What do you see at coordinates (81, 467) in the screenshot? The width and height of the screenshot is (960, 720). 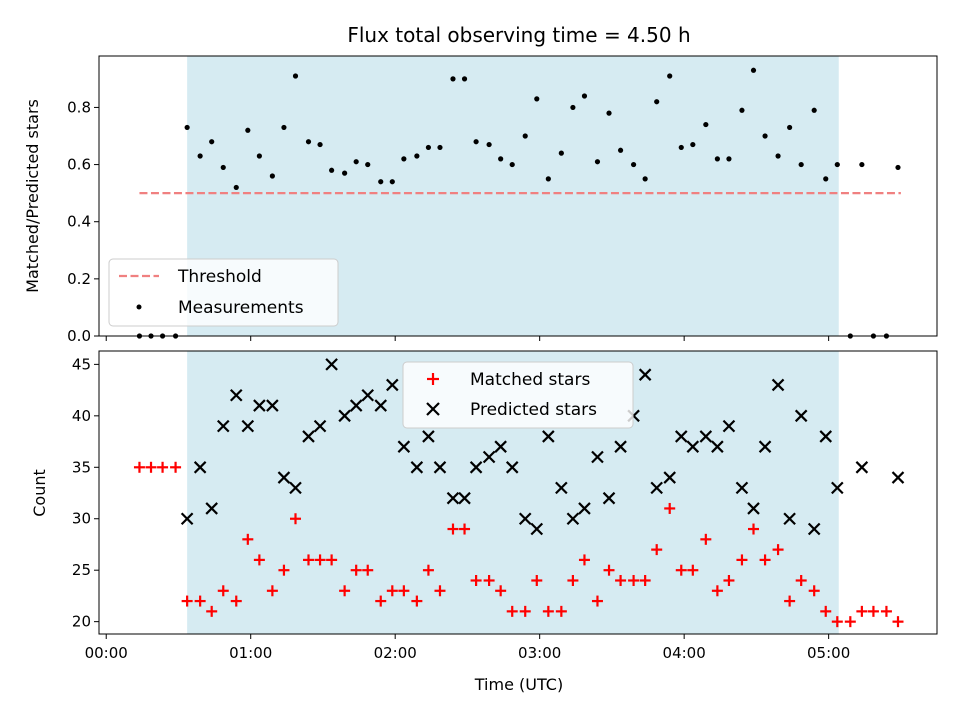 I see `y-tick-label: 35` at bounding box center [81, 467].